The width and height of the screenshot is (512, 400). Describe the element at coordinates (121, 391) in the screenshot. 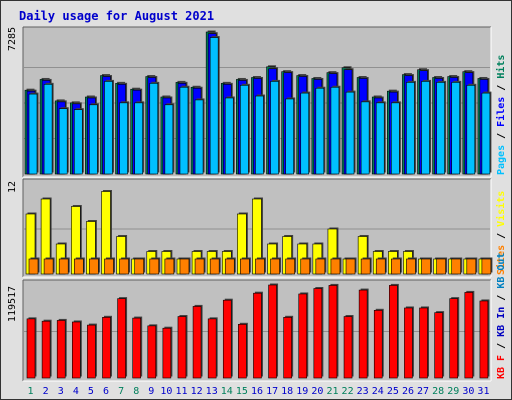

I see `x-tick-label-7: 7` at that location.